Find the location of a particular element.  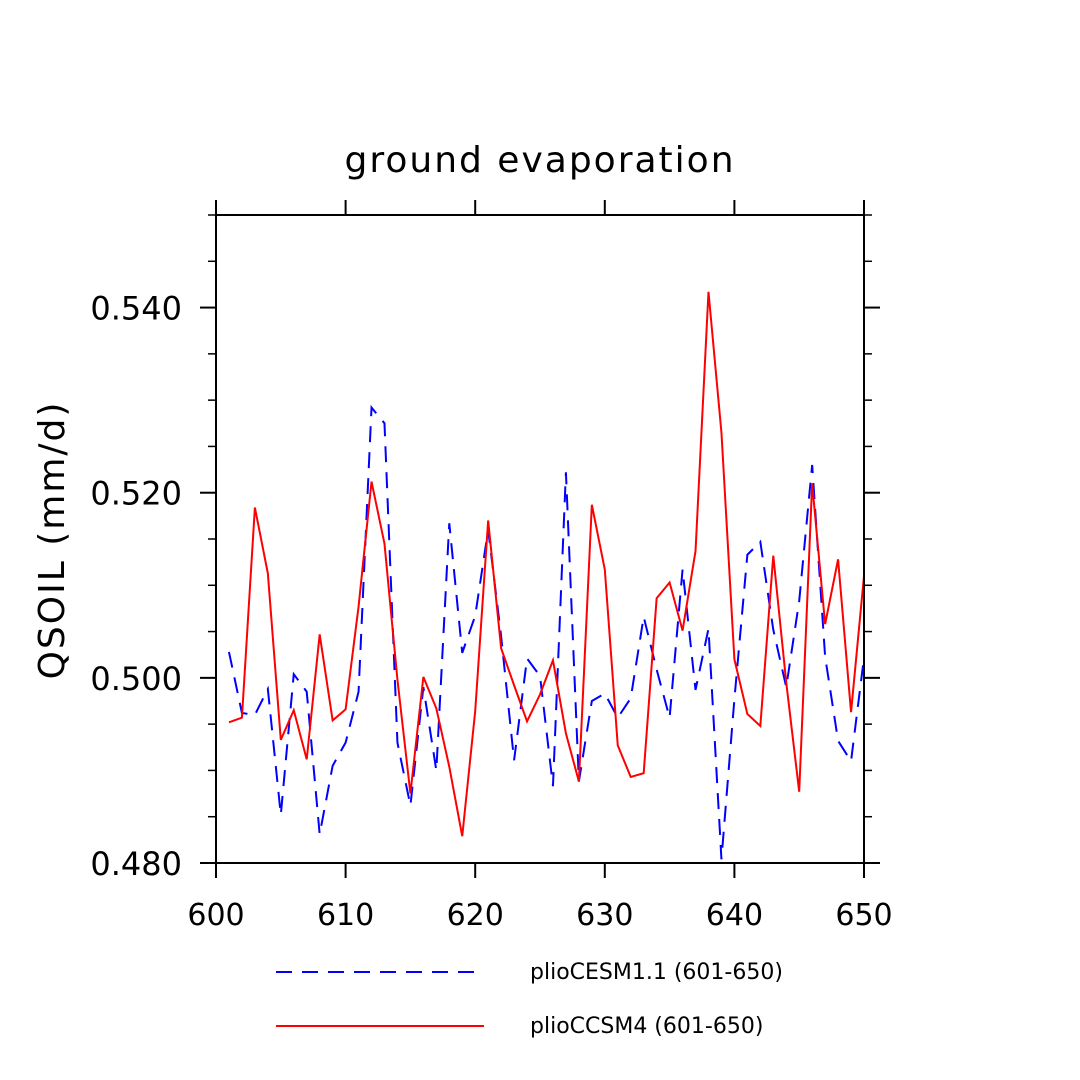

y-axis-label: QSOIL (mm/d) is located at coordinates (52, 540).